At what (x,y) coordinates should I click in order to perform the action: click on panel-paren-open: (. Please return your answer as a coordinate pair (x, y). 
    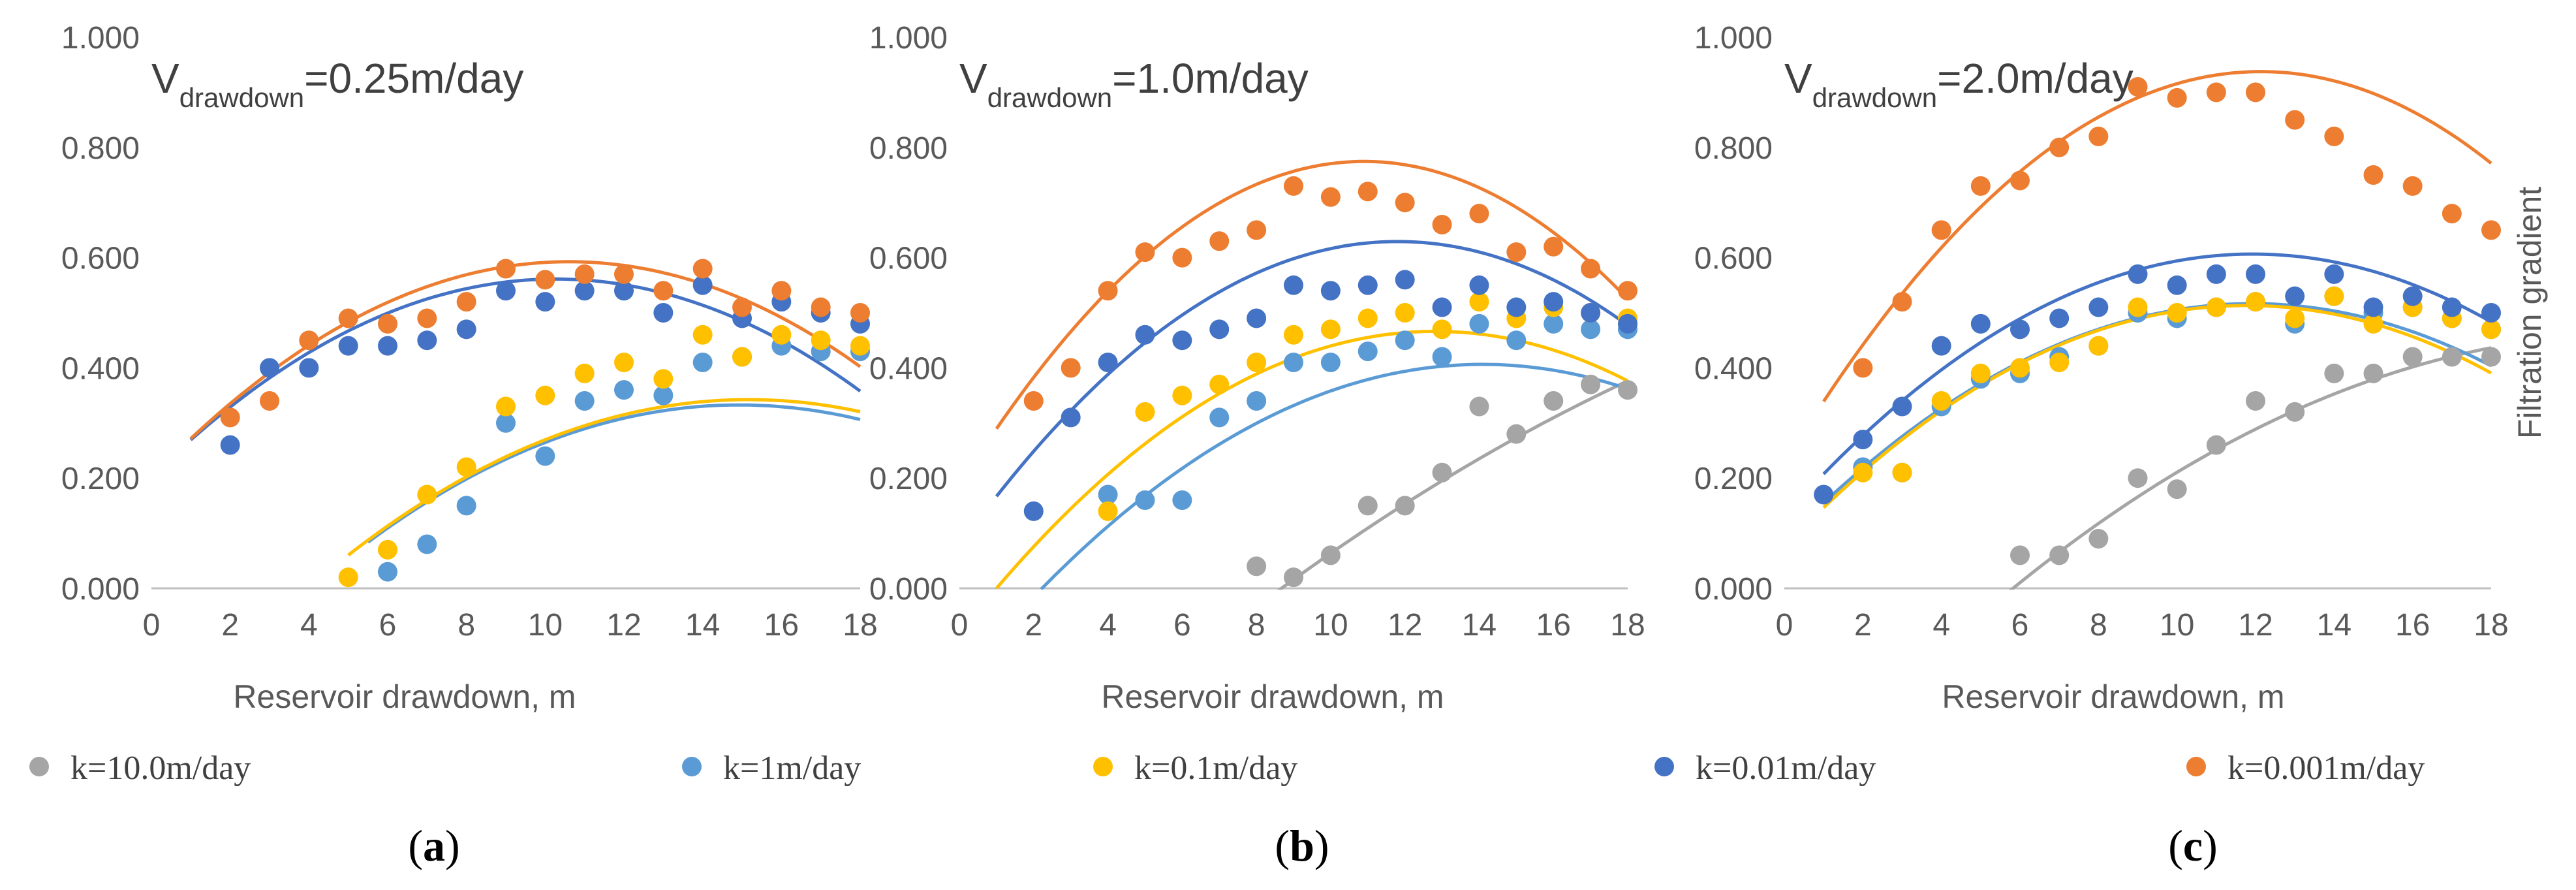
    Looking at the image, I should click on (415, 845).